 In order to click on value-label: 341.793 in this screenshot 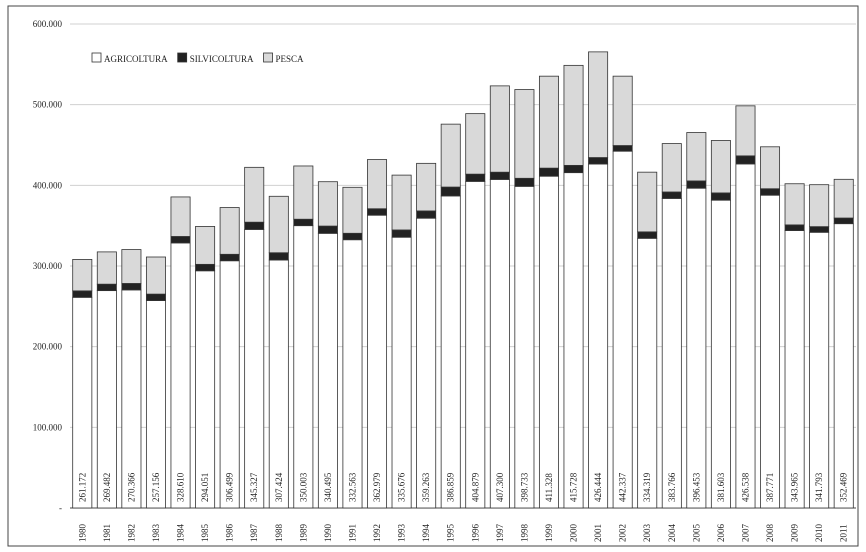, I will do `click(819, 487)`.